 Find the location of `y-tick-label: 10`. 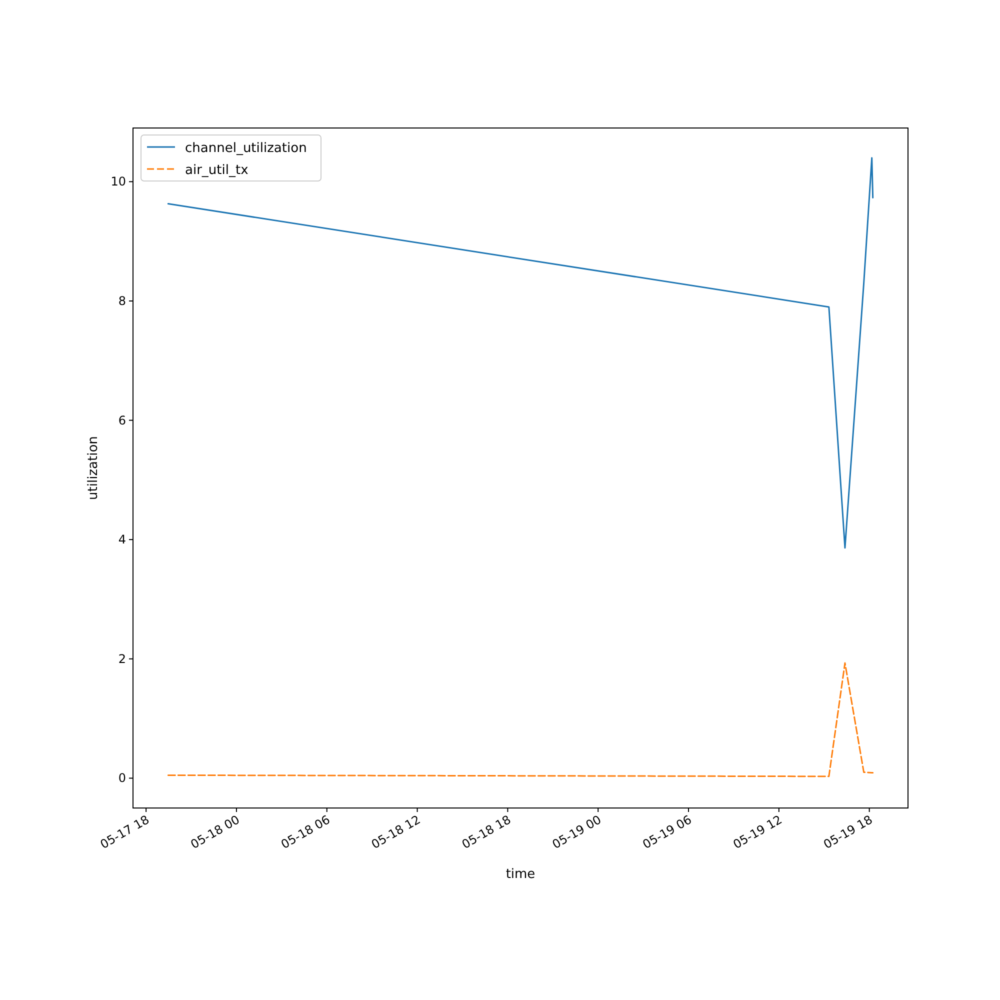

y-tick-label: 10 is located at coordinates (118, 181).